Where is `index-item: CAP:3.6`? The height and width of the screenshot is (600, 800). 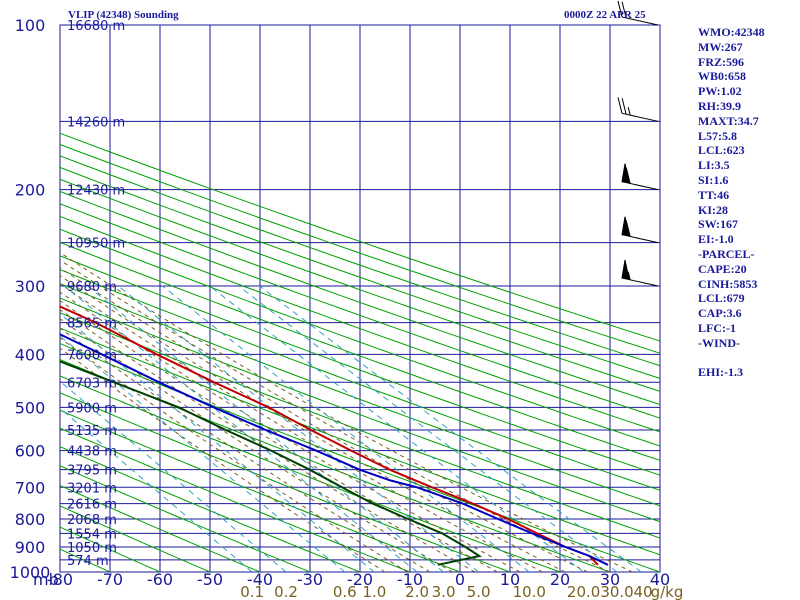 index-item: CAP:3.6 is located at coordinates (720, 313).